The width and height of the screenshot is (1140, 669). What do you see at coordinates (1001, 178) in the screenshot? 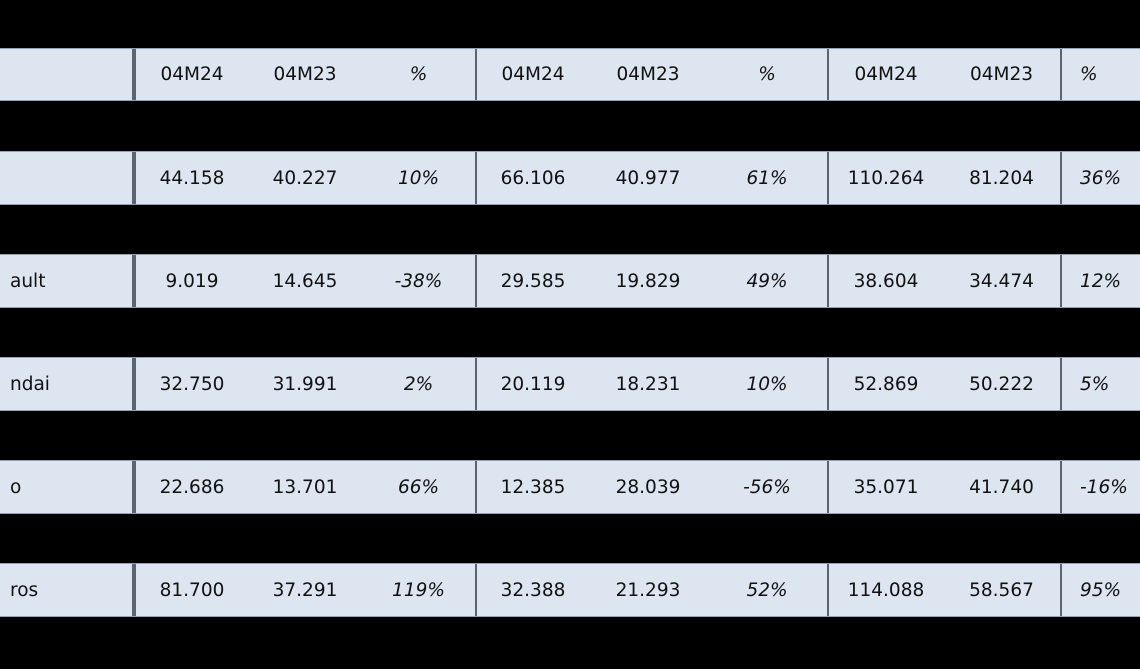
I see `row-g3-previous: 81.204` at bounding box center [1001, 178].